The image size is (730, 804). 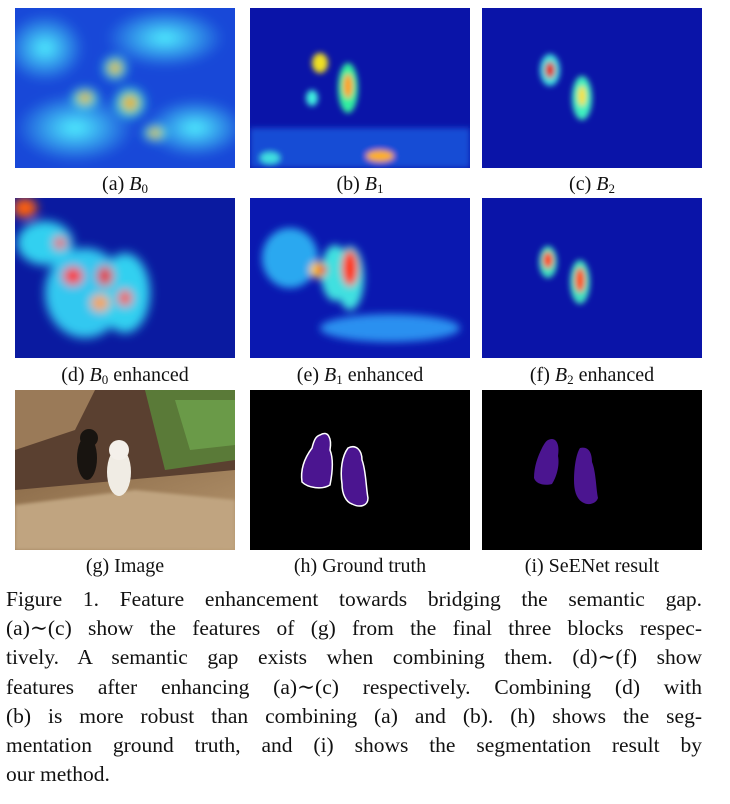 What do you see at coordinates (125, 184) in the screenshot?
I see `caption-a: (a) B0` at bounding box center [125, 184].